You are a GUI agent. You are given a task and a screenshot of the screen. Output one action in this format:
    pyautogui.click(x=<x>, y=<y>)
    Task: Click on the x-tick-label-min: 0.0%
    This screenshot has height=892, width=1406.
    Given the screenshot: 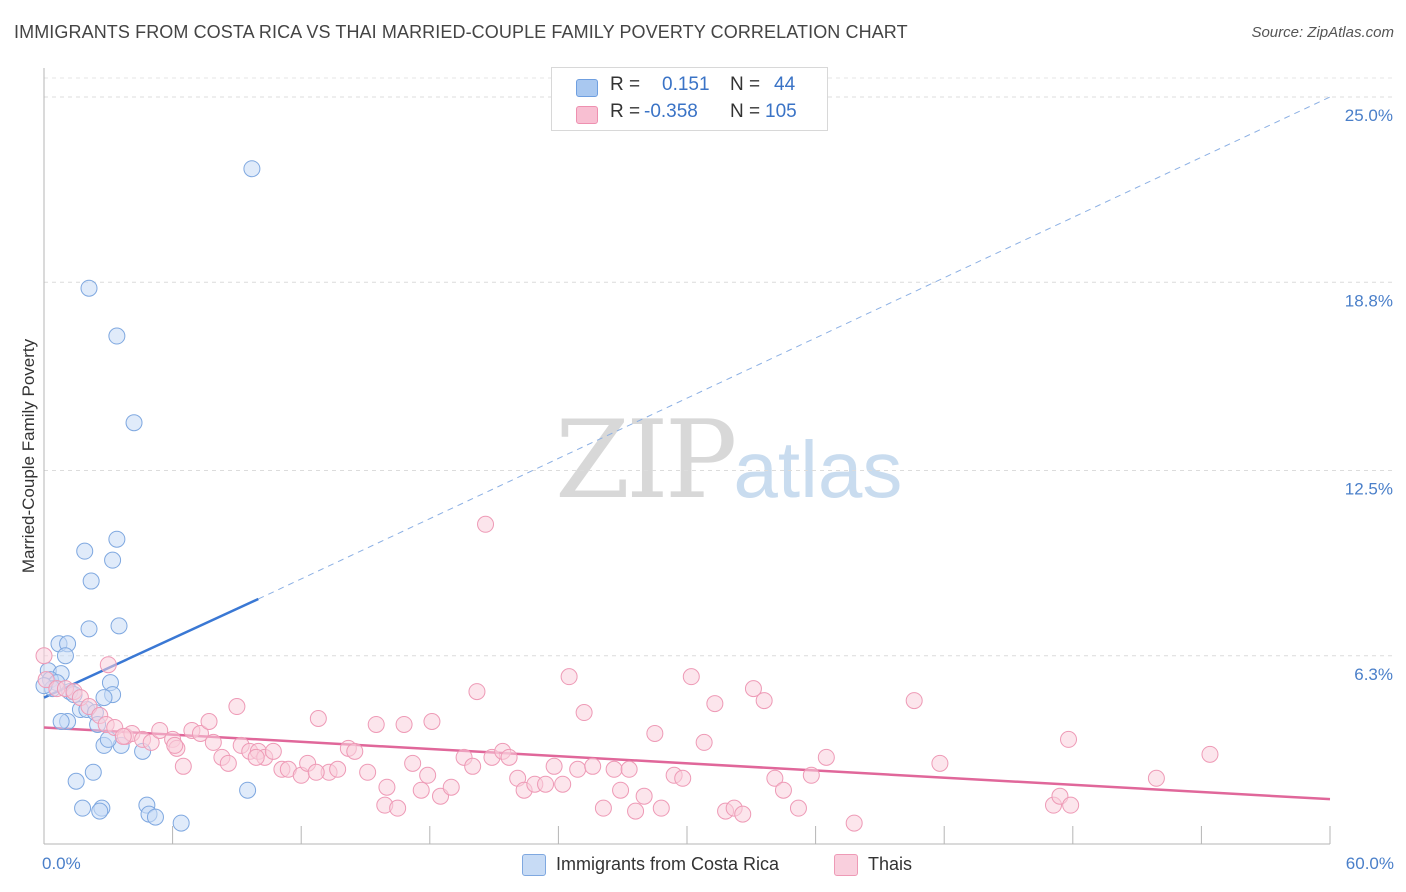 What is the action you would take?
    pyautogui.click(x=61, y=863)
    